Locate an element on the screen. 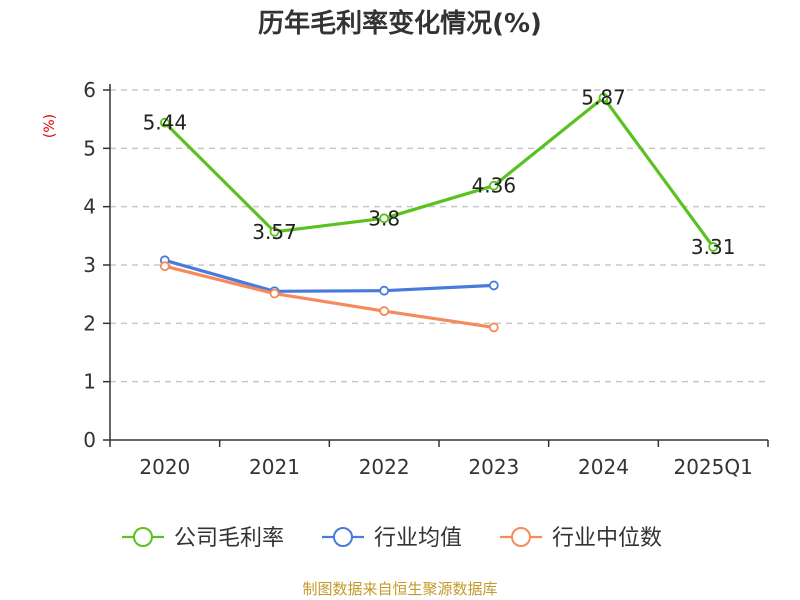  y-tick-label: 1 is located at coordinates (89, 382).